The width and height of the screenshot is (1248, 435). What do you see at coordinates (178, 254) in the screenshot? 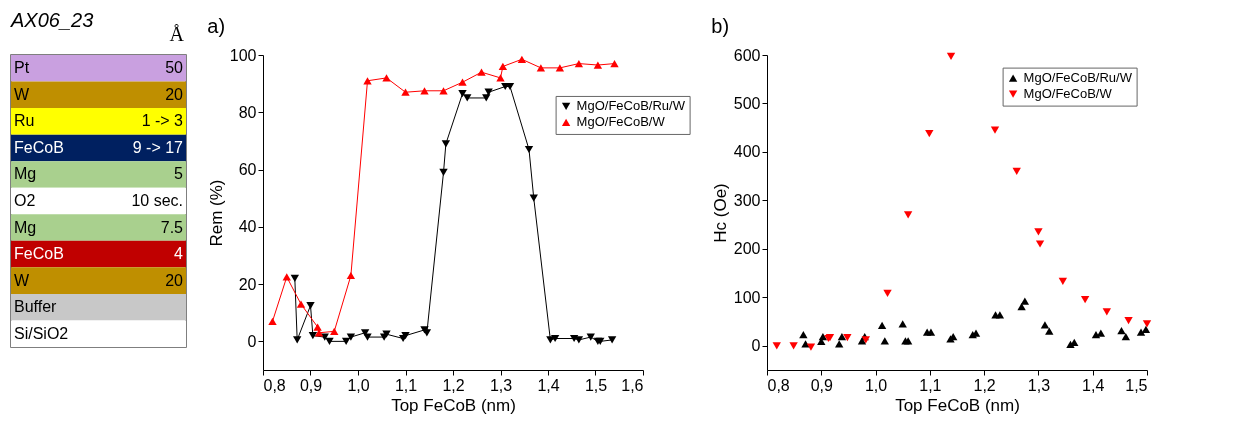
I see `text: 4` at bounding box center [178, 254].